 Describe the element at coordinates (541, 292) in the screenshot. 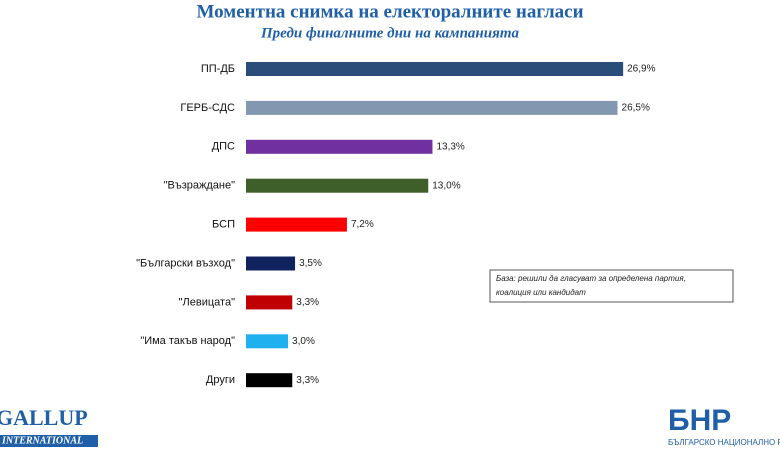

I see `annotation: коалиция или кандидат` at that location.